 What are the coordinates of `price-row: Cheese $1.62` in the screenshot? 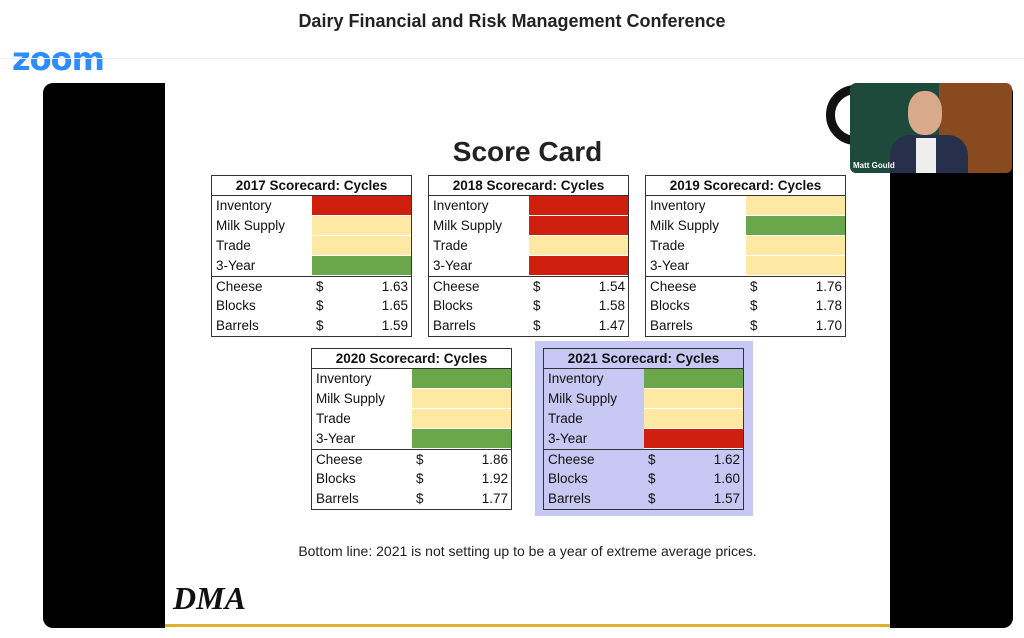 It's located at (643, 459).